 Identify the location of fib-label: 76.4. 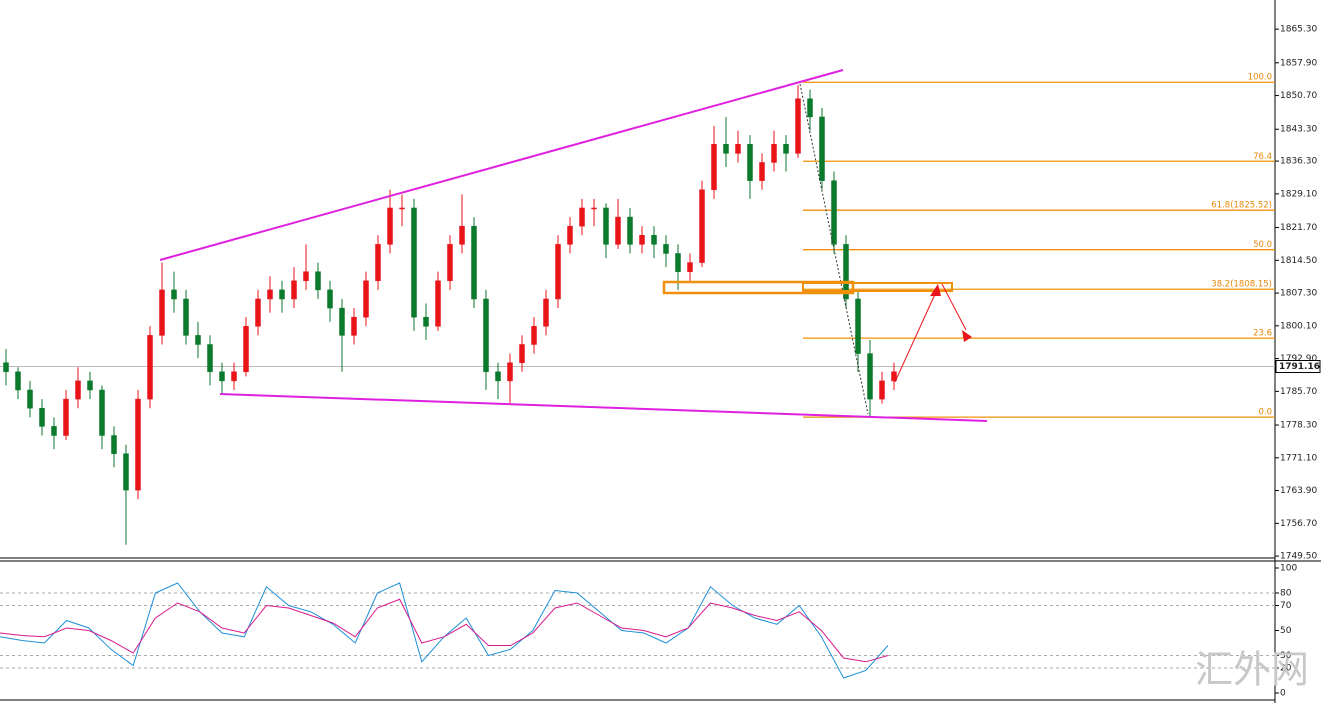
(1262, 157).